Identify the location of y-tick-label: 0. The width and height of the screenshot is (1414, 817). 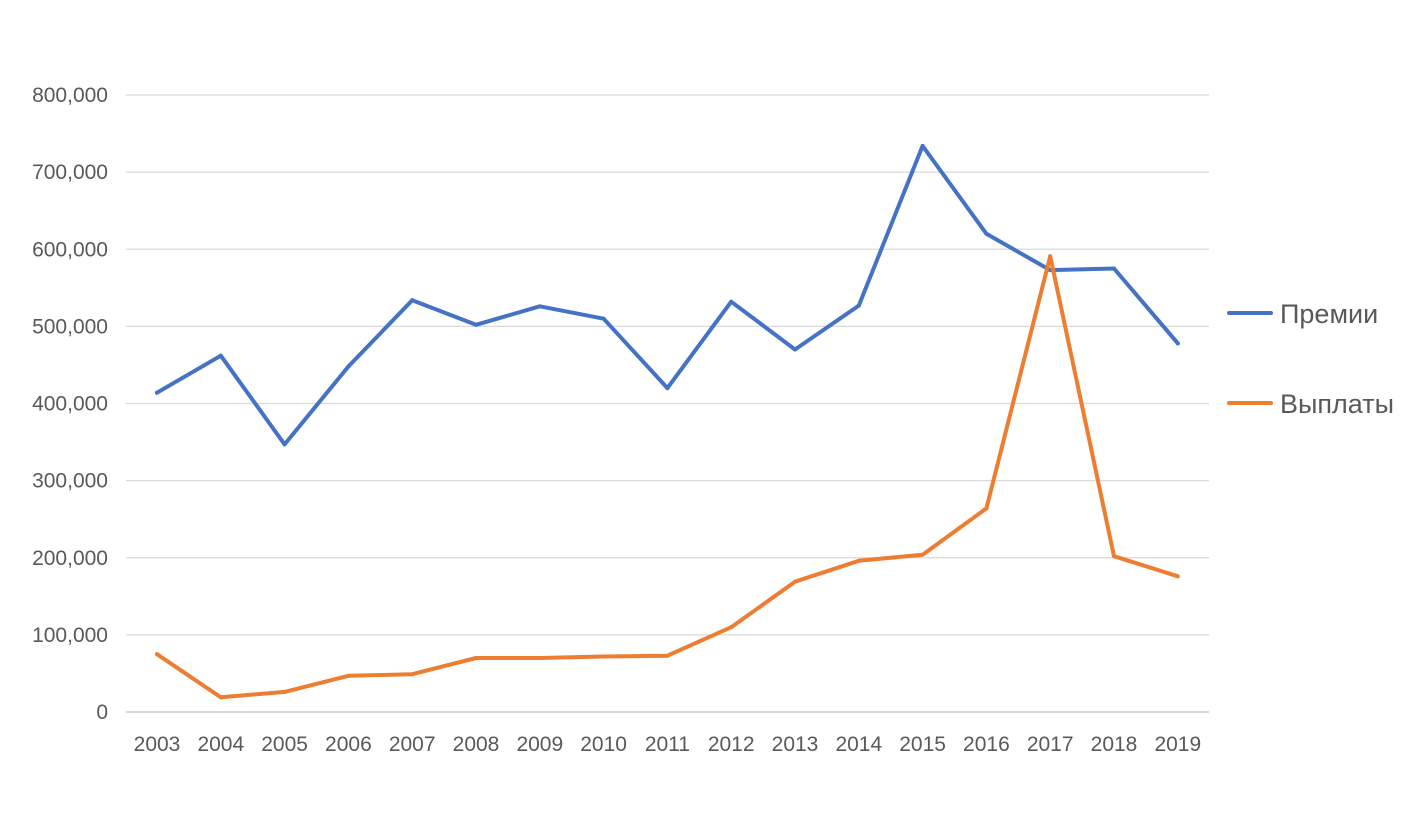
(102, 712).